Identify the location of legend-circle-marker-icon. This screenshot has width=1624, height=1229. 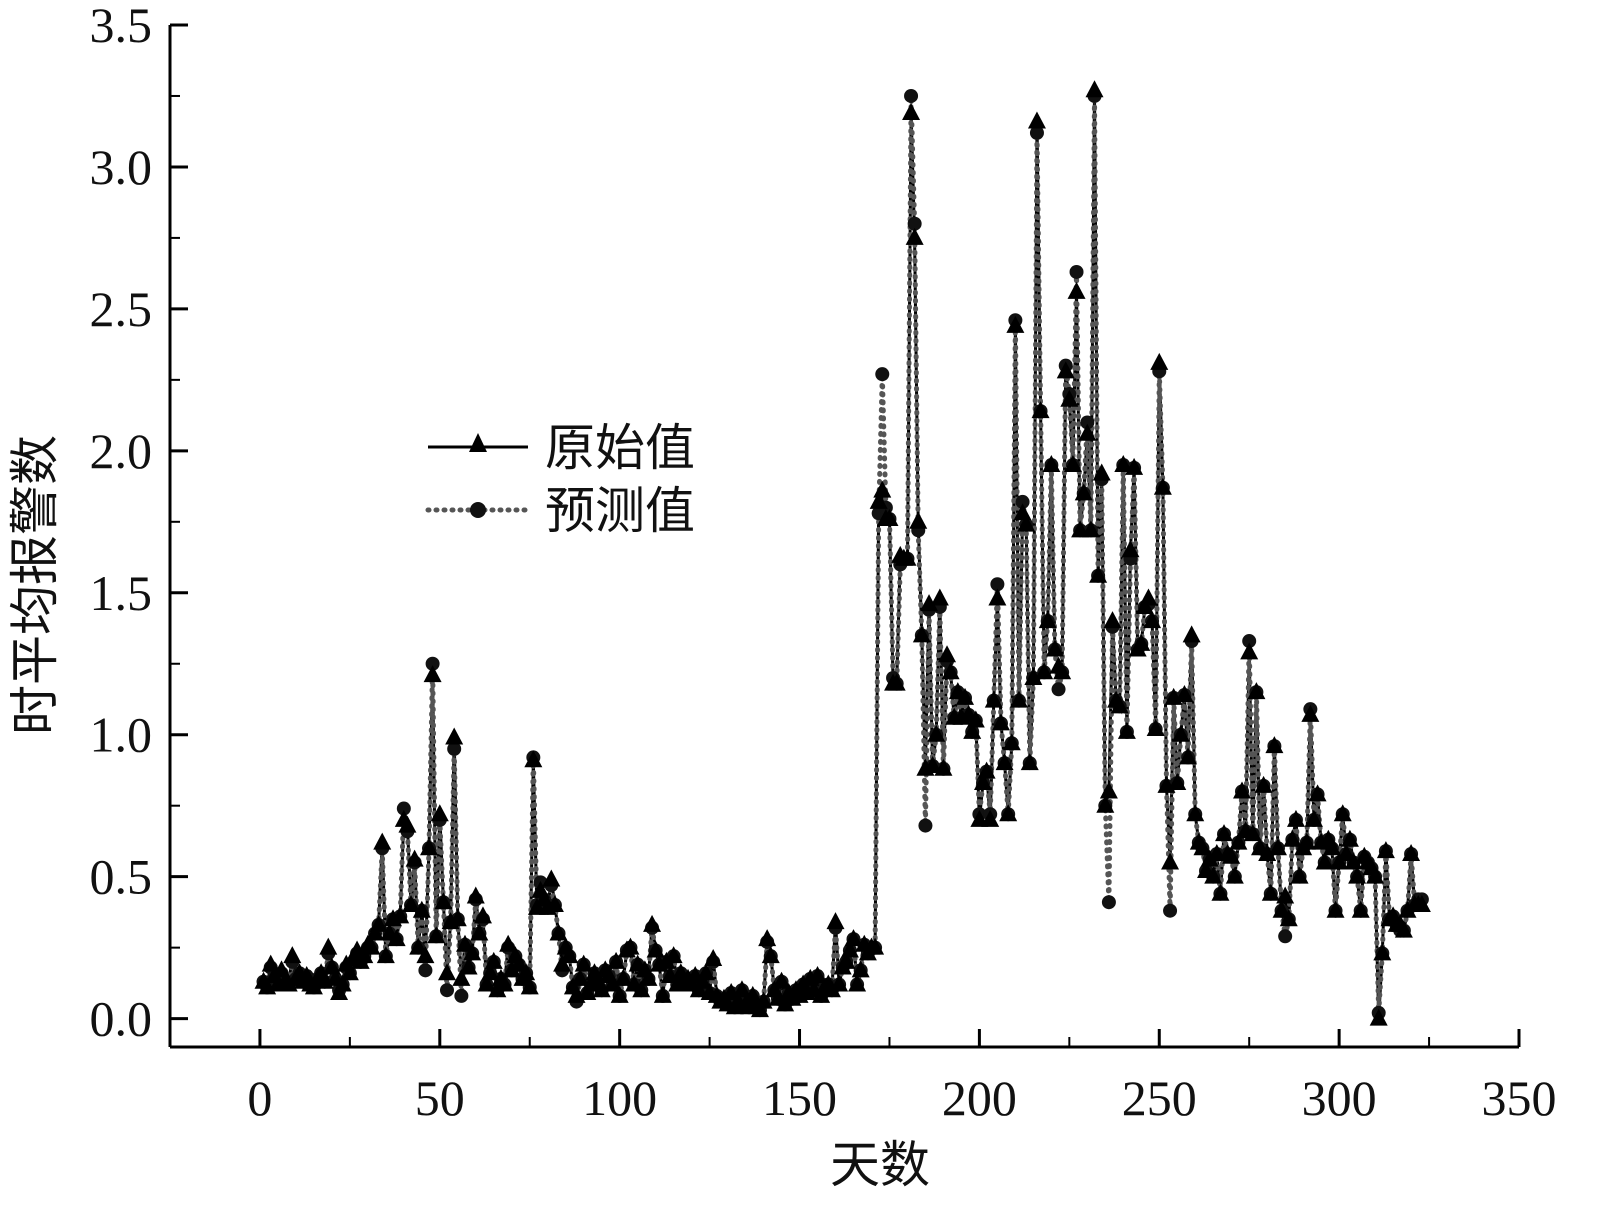
(478, 510).